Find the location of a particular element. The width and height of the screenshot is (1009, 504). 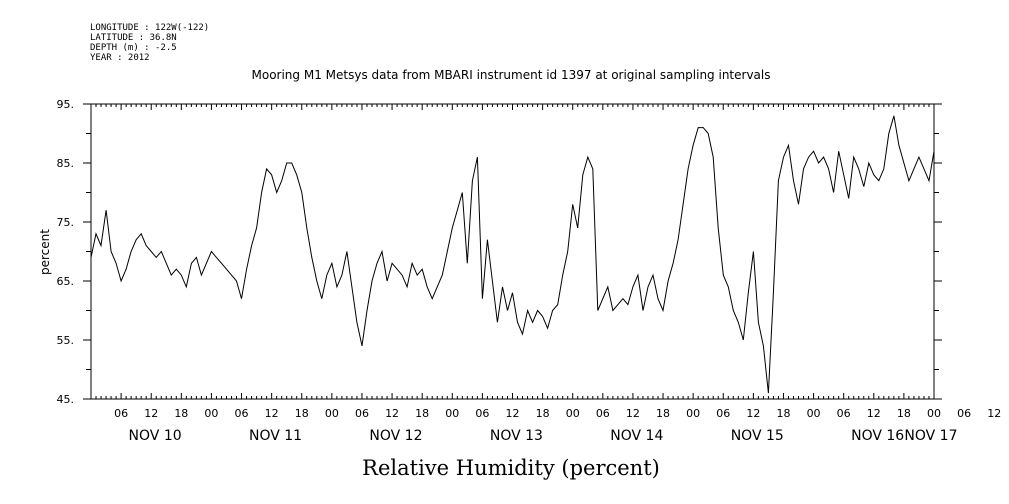

longitude-label: LONGITUDE : 122W(-122) is located at coordinates (149, 28).